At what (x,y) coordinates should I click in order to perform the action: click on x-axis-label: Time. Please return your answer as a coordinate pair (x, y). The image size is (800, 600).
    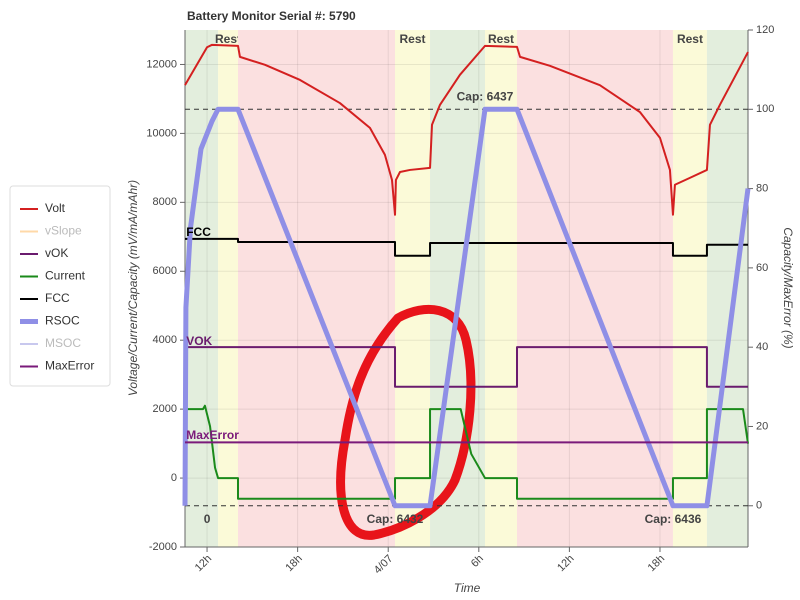
    Looking at the image, I should click on (467, 588).